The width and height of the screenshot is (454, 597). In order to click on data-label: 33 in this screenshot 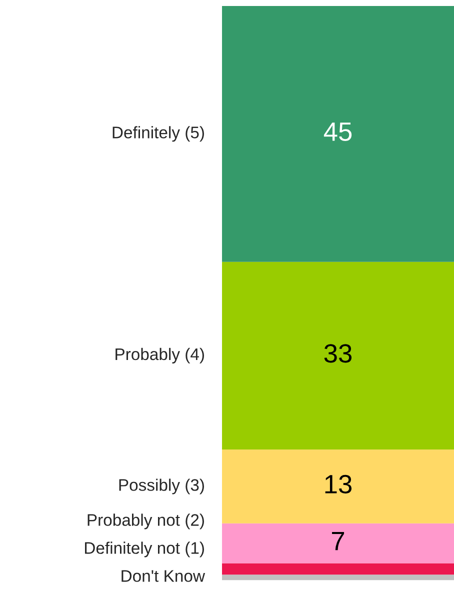, I will do `click(338, 353)`.